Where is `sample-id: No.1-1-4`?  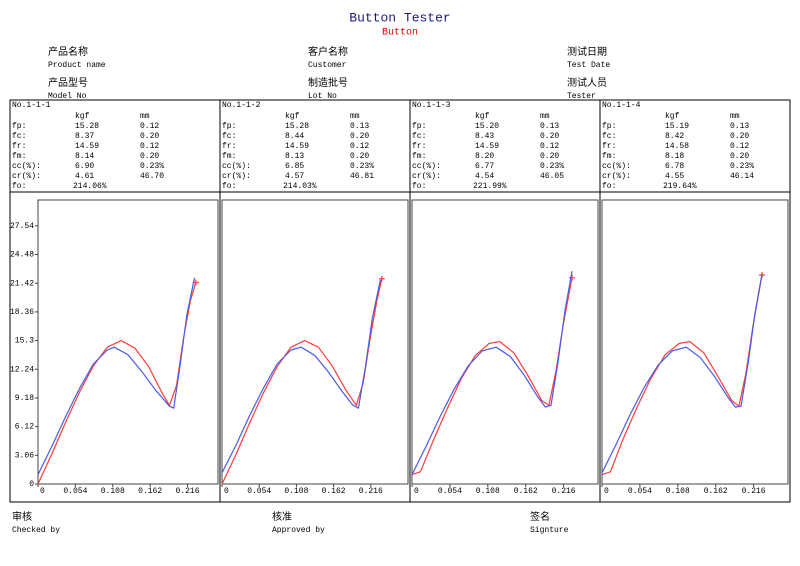 sample-id: No.1-1-4 is located at coordinates (621, 105).